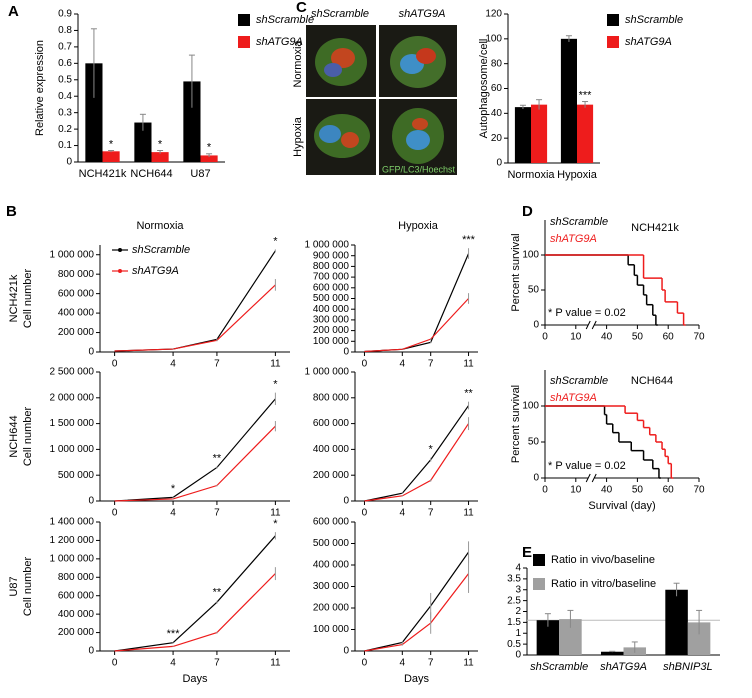 The height and width of the screenshot is (698, 752). Describe the element at coordinates (418, 226) in the screenshot. I see `chart-title: Hypoxia` at that location.